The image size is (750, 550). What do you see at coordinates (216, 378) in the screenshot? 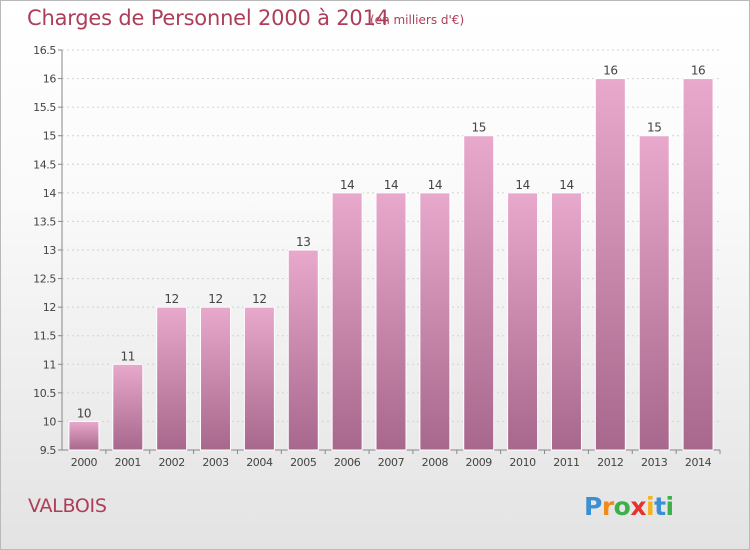
I see `bar-2003` at bounding box center [216, 378].